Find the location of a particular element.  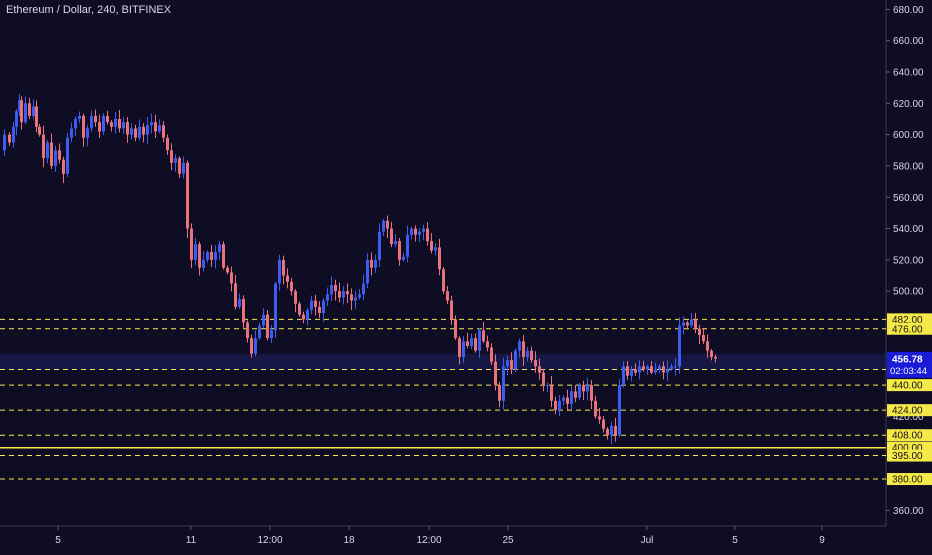

current-price-label-bg is located at coordinates (909, 364).